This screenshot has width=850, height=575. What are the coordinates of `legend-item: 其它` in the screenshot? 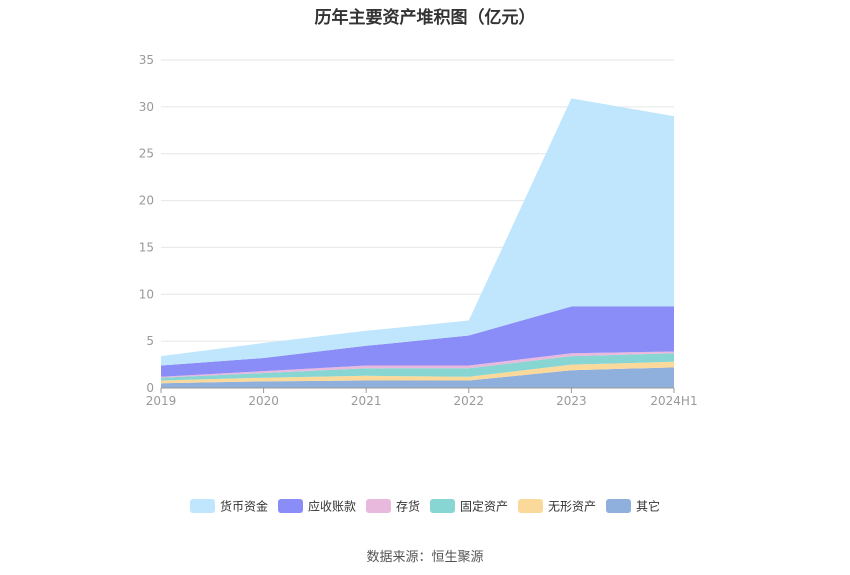 It's located at (633, 506).